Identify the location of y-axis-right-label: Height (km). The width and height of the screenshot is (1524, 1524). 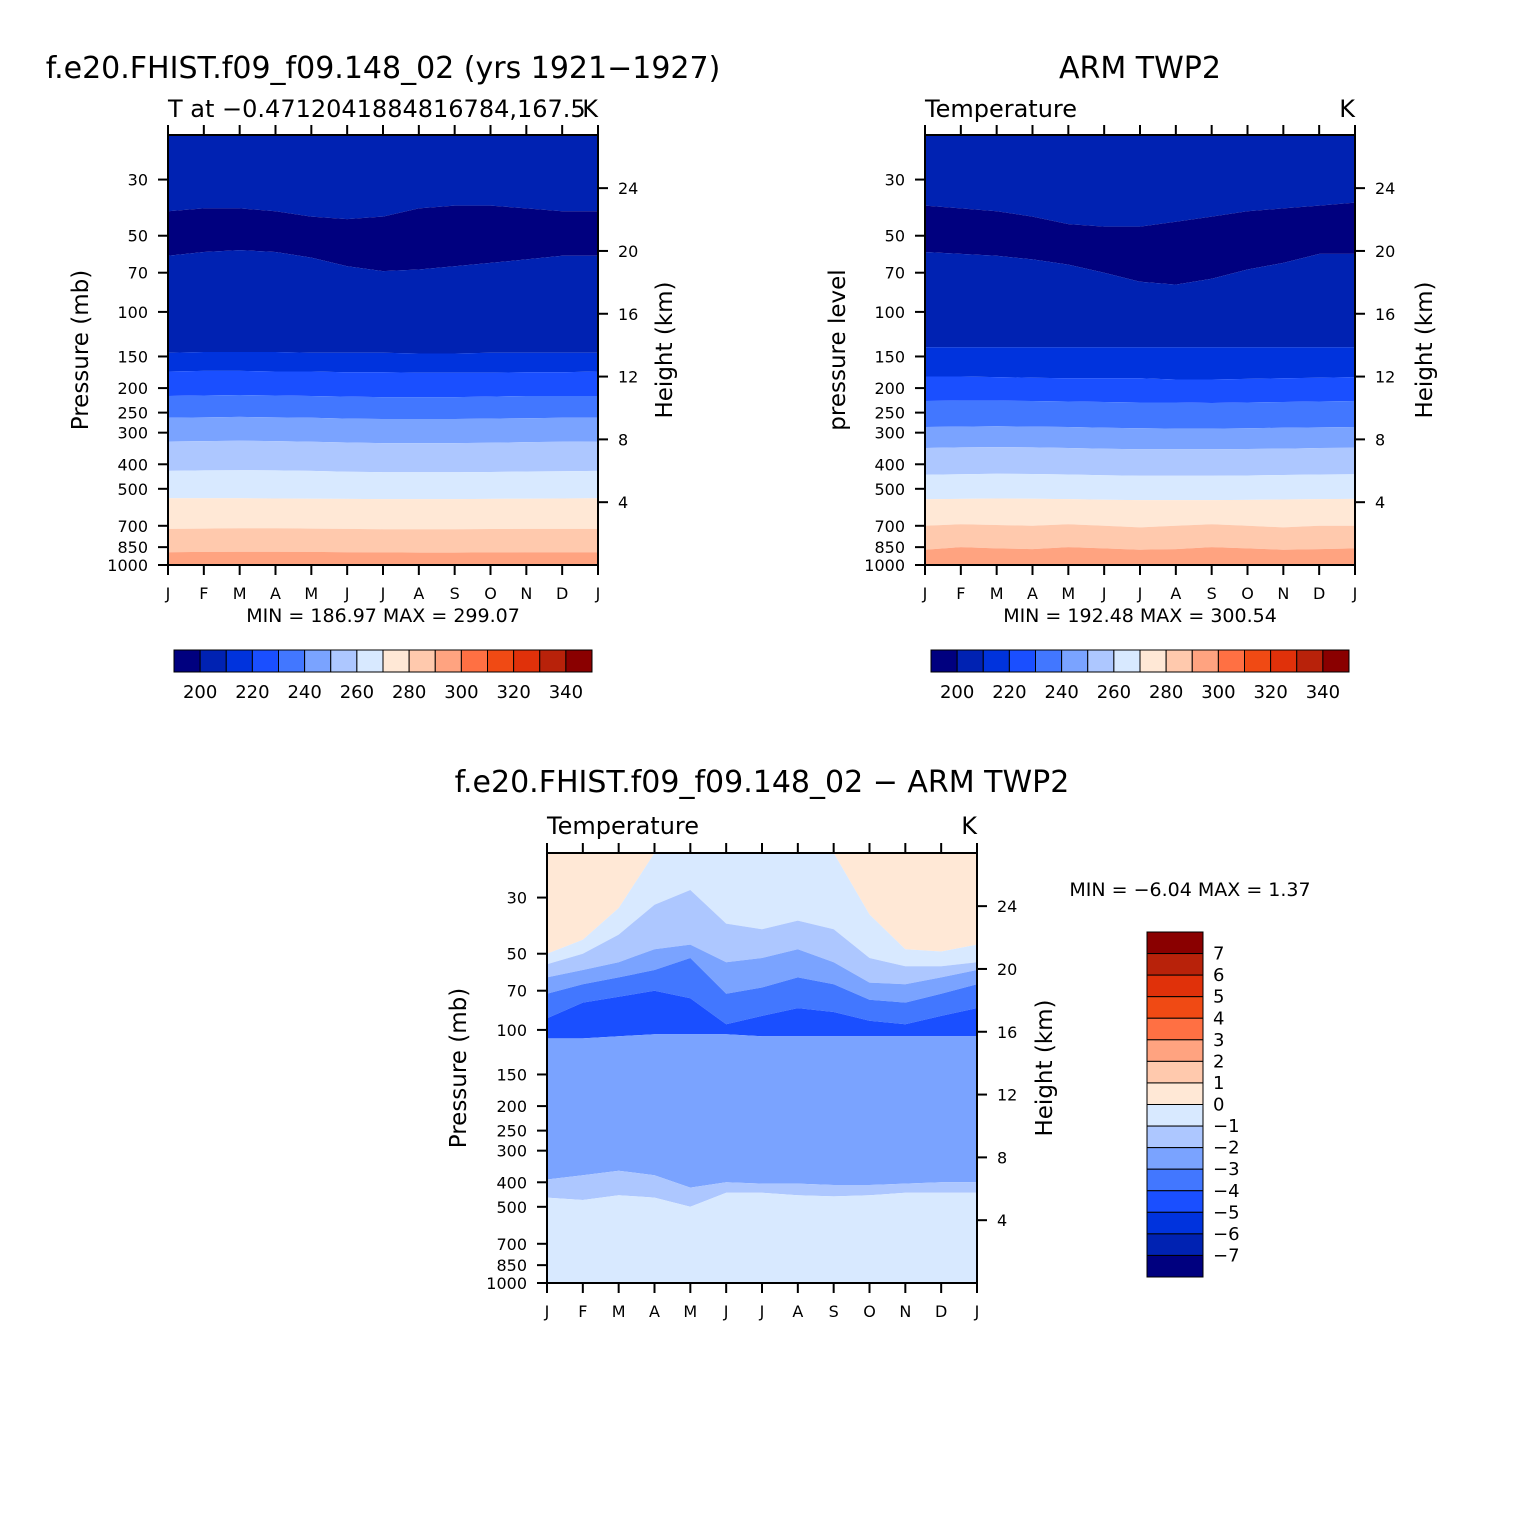
(1045, 1067).